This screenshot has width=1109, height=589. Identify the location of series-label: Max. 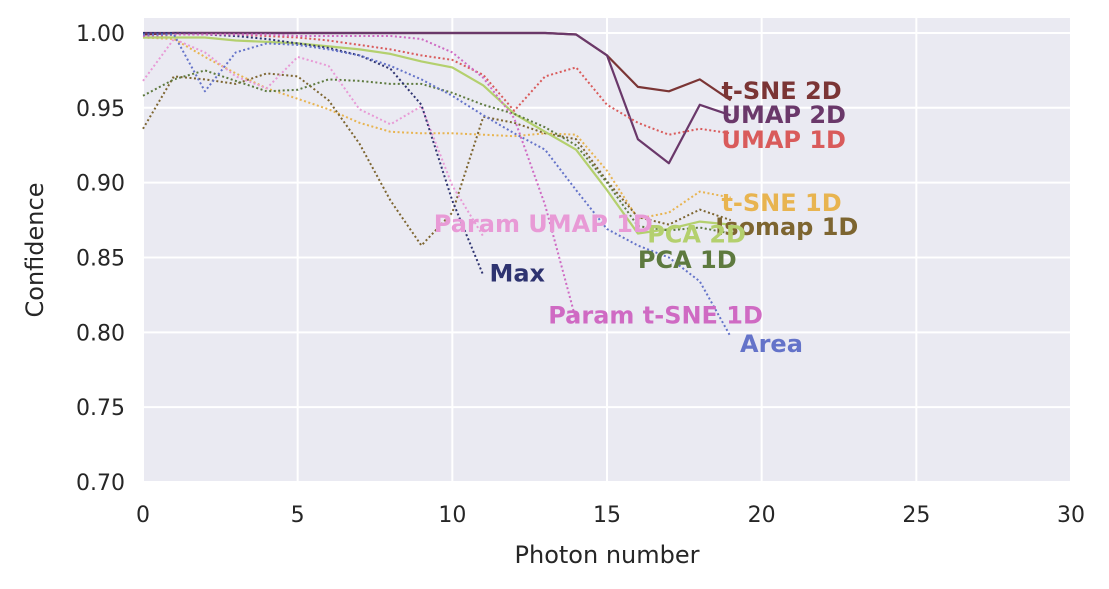
(517, 273).